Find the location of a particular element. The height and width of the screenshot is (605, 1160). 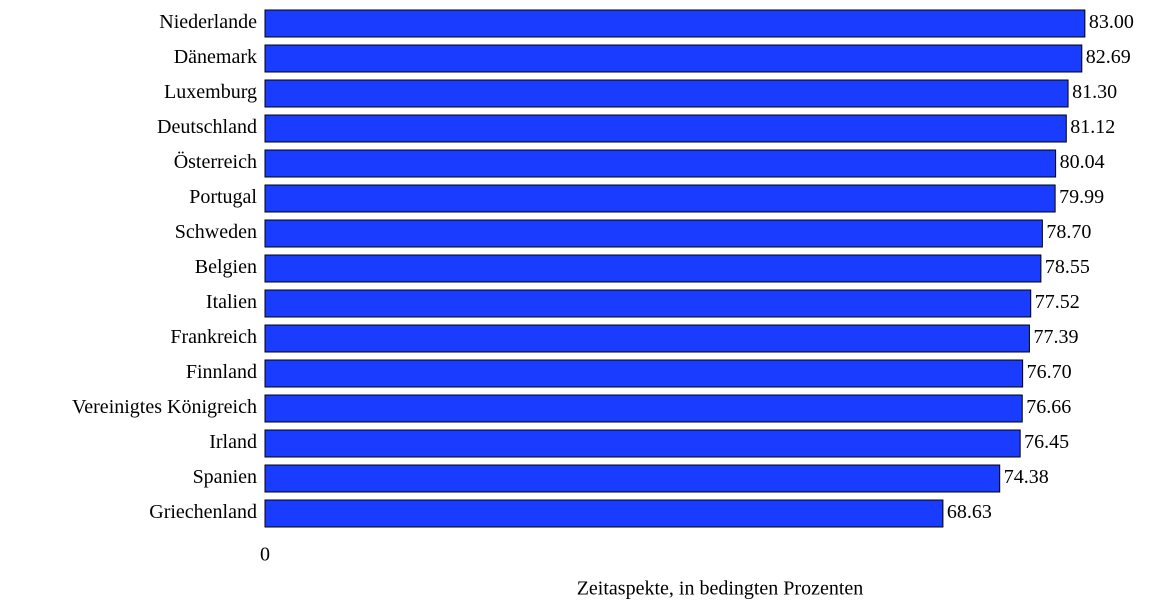

value-label: 80.04 is located at coordinates (1082, 162).